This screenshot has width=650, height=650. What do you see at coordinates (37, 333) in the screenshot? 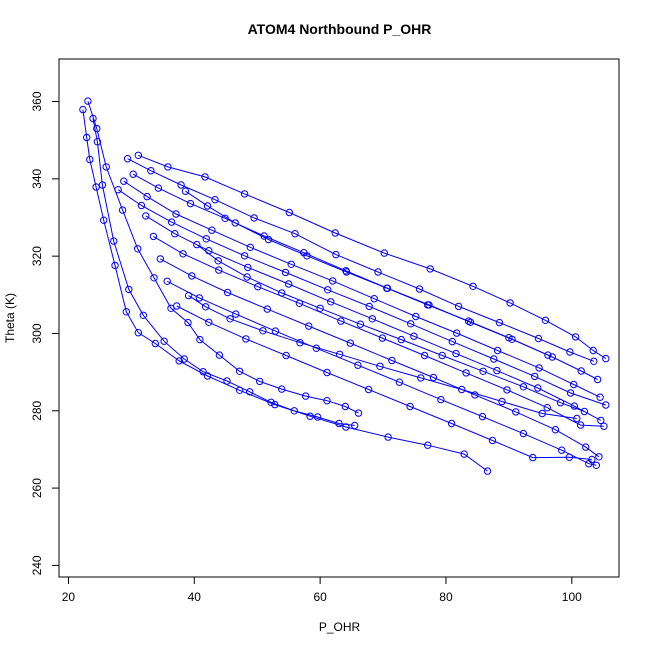
I see `y-tick-label: 300` at bounding box center [37, 333].